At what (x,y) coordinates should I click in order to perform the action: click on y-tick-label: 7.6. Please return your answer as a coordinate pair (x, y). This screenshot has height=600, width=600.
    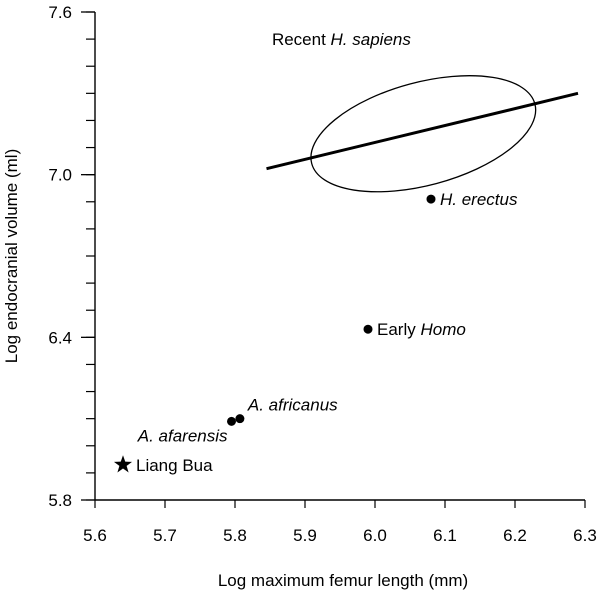
    Looking at the image, I should click on (60, 12).